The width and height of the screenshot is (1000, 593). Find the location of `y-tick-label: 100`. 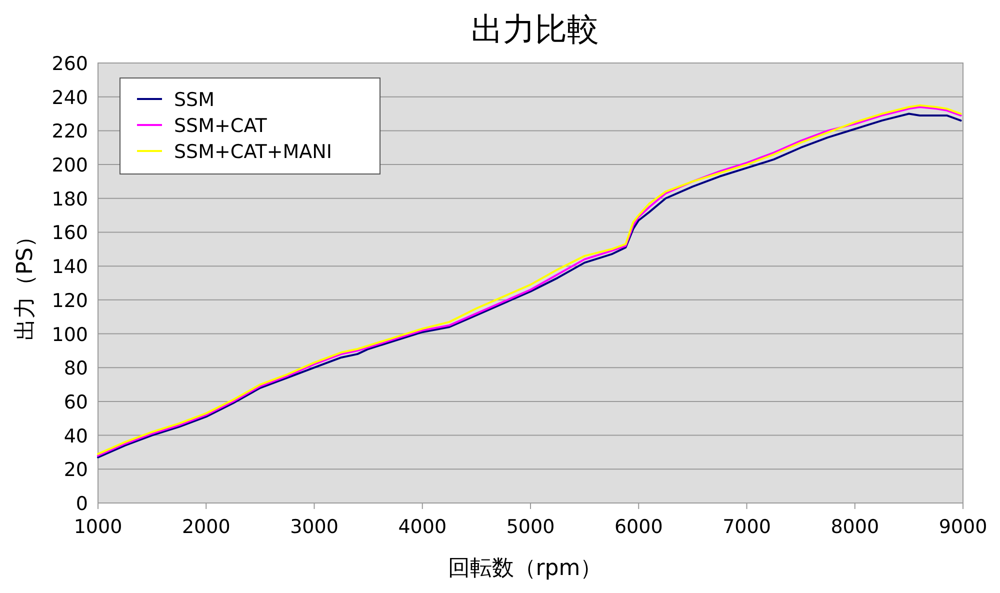

y-tick-label: 100 is located at coordinates (70, 335).